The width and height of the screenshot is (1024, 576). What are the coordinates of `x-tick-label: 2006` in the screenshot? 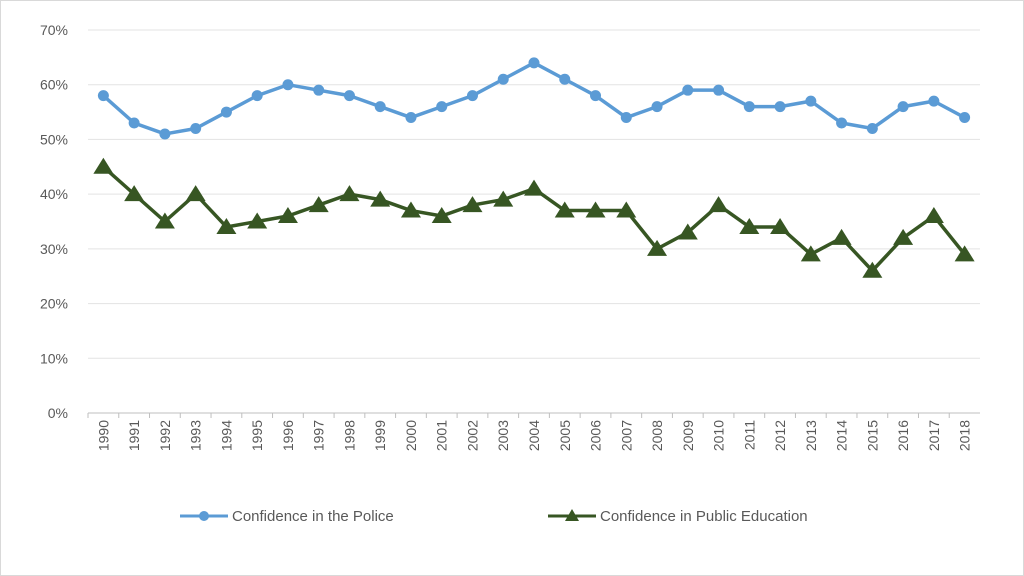 It's located at (596, 435).